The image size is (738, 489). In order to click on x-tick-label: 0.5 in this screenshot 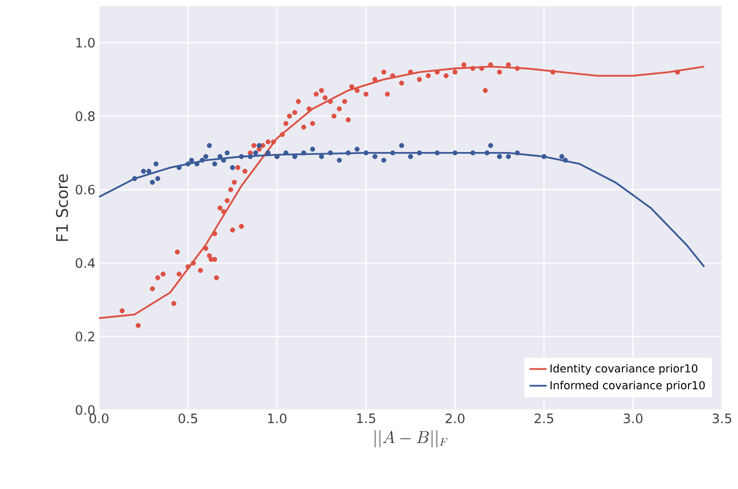, I will do `click(188, 419)`.